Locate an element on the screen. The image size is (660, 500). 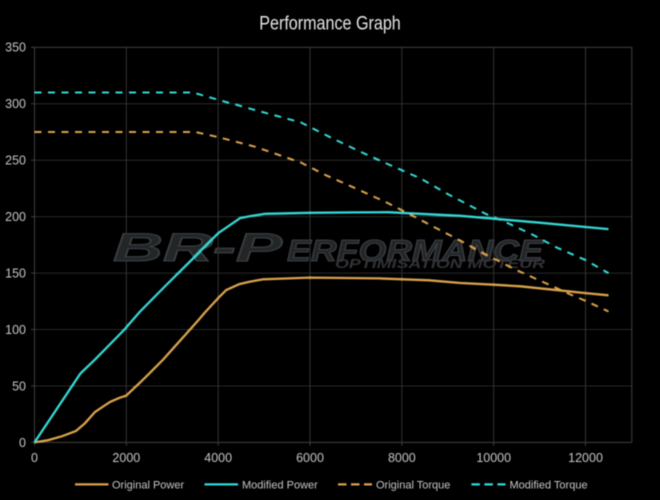
svg-text: 8000 is located at coordinates (402, 458).